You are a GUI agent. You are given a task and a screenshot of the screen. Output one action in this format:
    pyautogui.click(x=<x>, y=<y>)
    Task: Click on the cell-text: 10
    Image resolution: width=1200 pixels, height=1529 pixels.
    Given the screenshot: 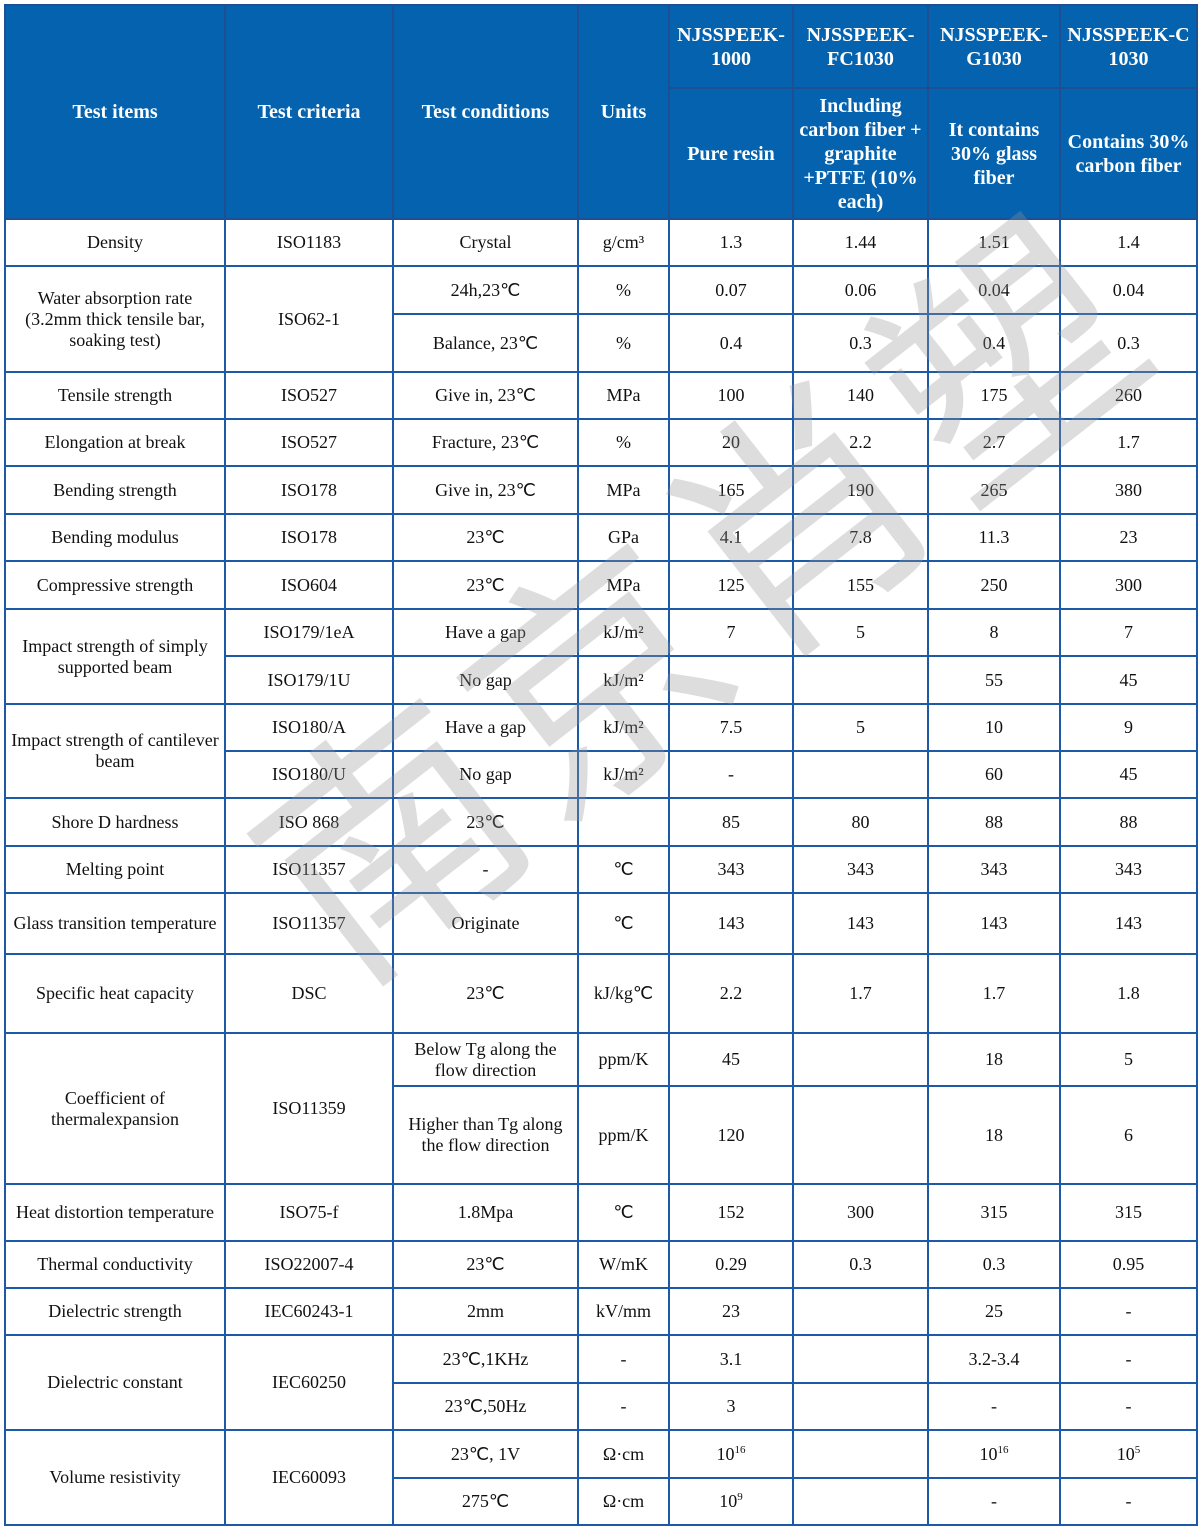 What is the action you would take?
    pyautogui.click(x=1125, y=1453)
    